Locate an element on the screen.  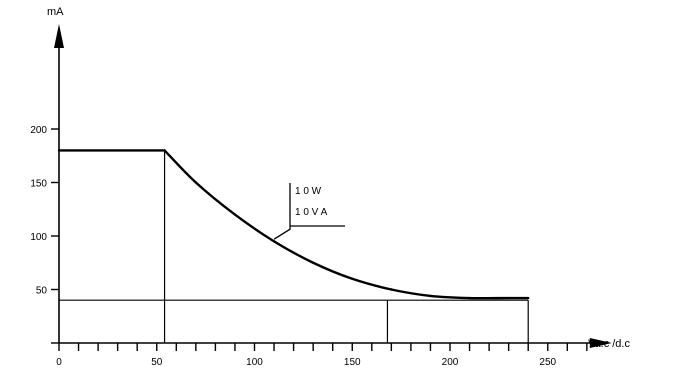
x-tick-label: 50 is located at coordinates (157, 362).